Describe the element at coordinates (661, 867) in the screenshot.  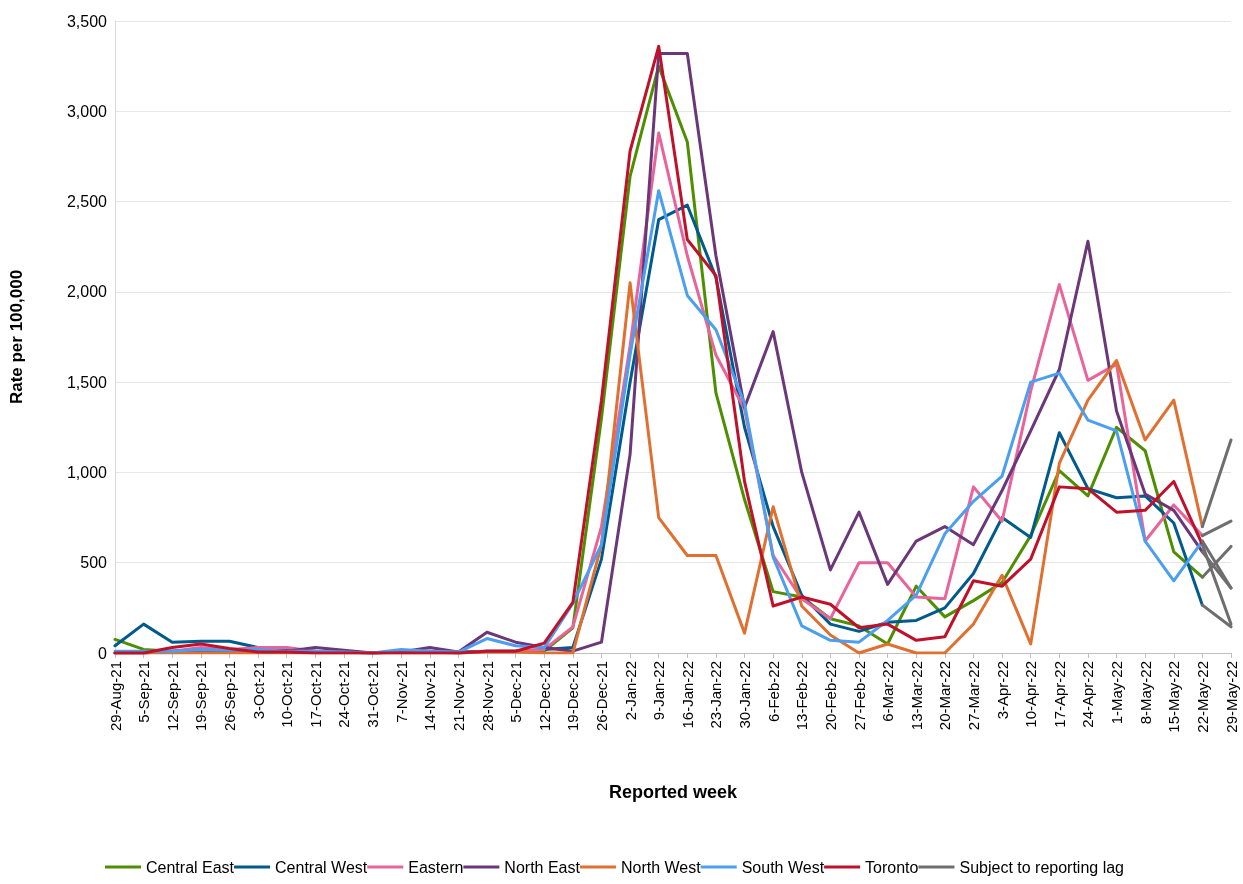
I see `legend-label: North West` at that location.